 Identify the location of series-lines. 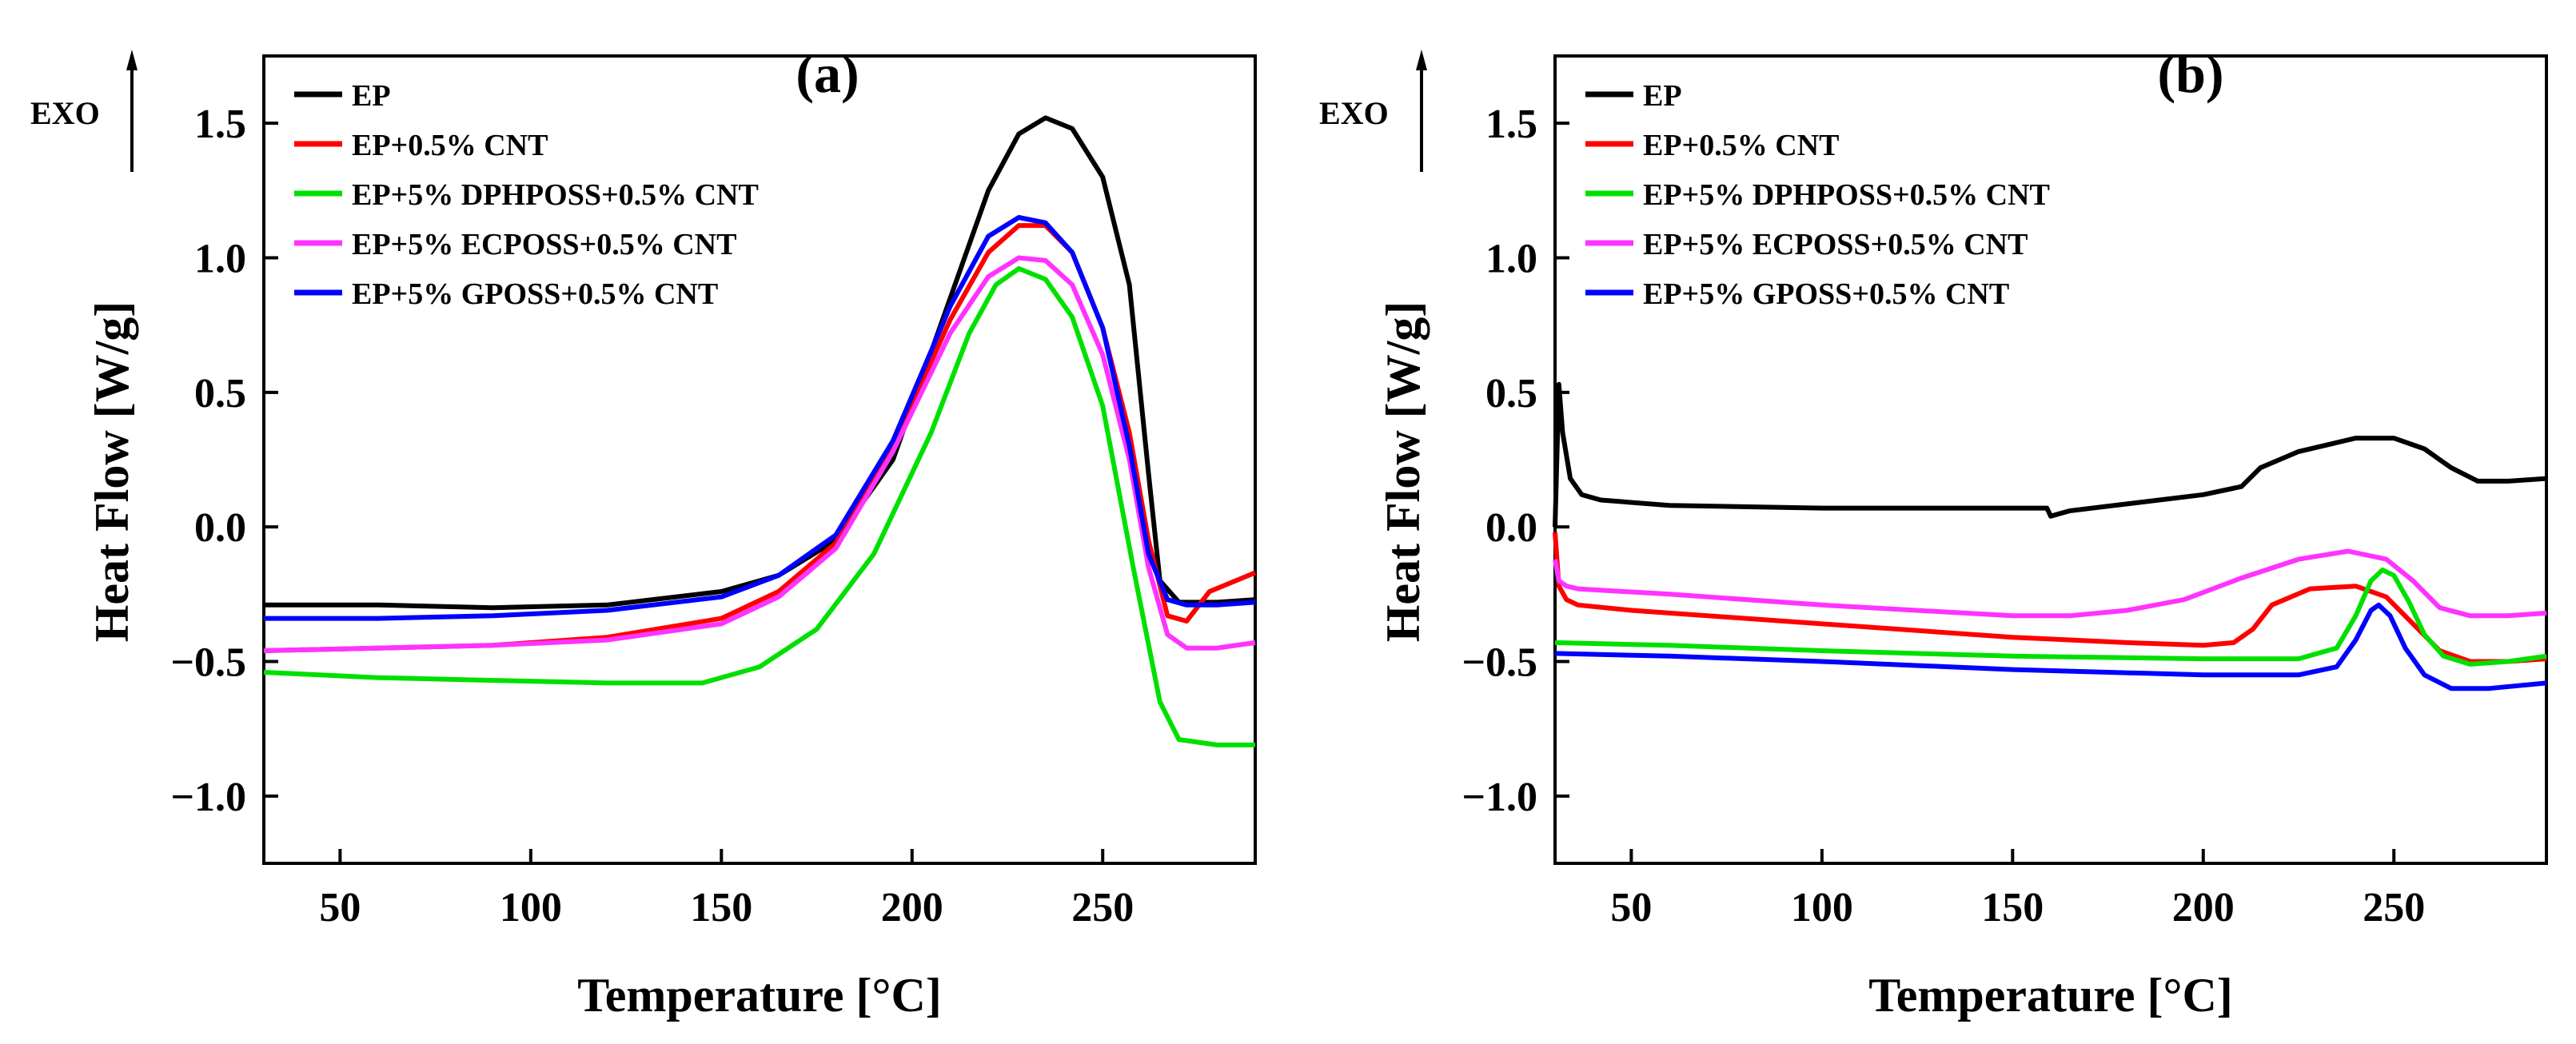
(2050, 536).